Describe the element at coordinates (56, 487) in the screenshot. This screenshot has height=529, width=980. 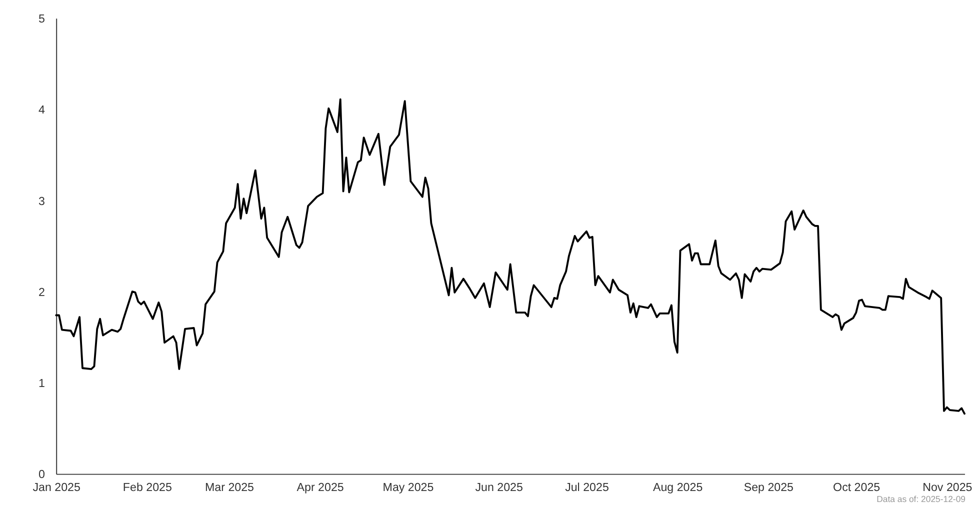
I see `x-tick-label: Jan 2025` at that location.